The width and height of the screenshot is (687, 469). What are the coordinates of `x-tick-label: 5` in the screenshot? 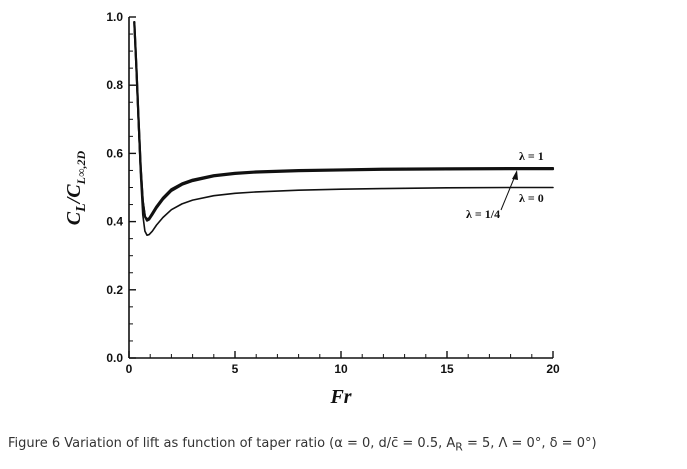 It's located at (235, 369).